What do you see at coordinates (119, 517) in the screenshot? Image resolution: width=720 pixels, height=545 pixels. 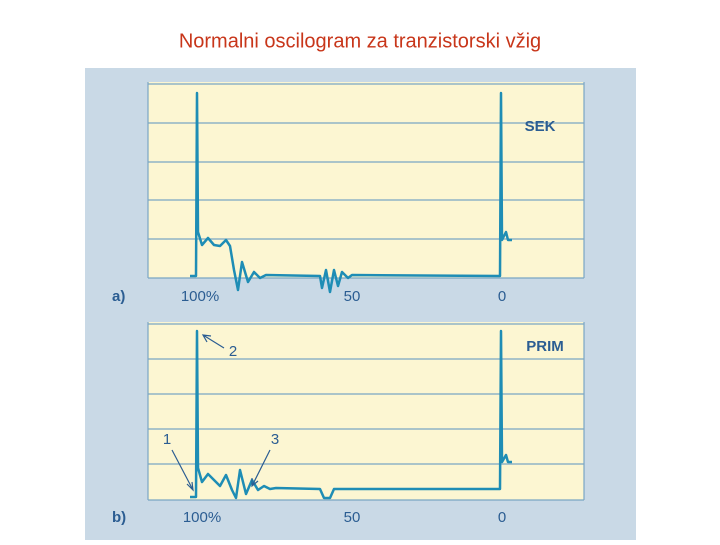 I see `panel-label: b)` at bounding box center [119, 517].